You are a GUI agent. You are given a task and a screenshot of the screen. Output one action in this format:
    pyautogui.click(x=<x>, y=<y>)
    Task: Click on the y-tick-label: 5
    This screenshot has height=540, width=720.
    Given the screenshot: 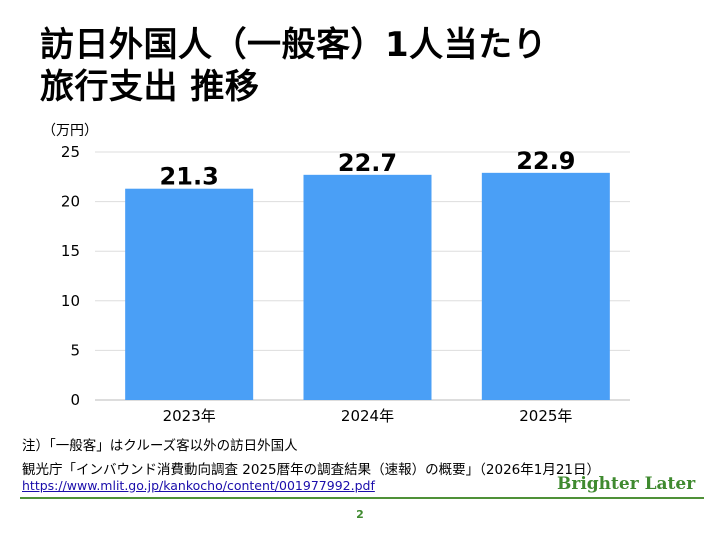 What is the action you would take?
    pyautogui.click(x=75, y=350)
    